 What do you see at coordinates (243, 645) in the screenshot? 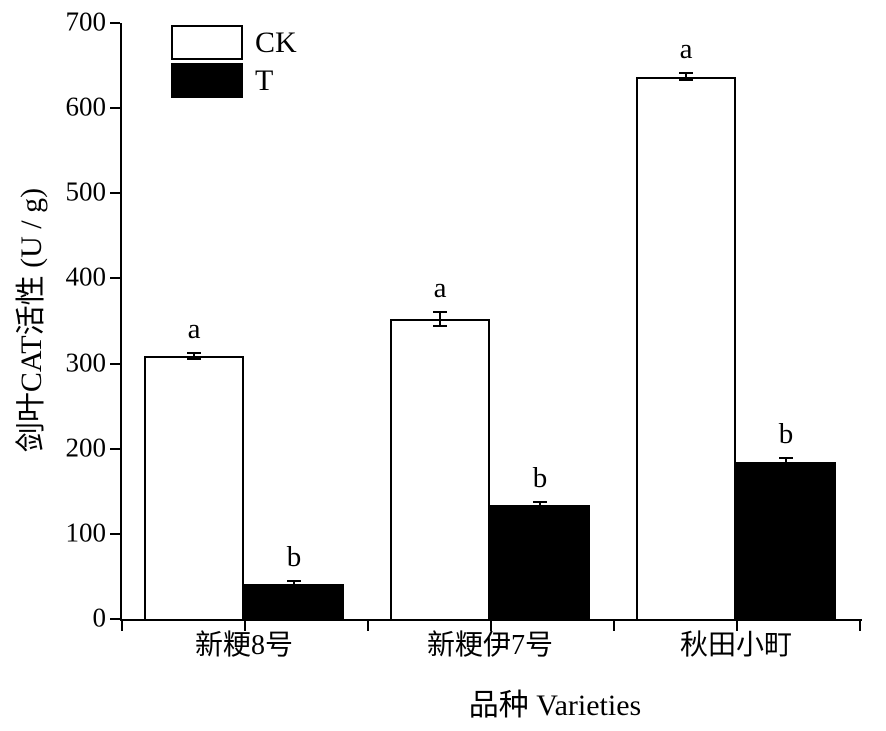
I see `x-category-label: 新粳8号` at bounding box center [243, 645].